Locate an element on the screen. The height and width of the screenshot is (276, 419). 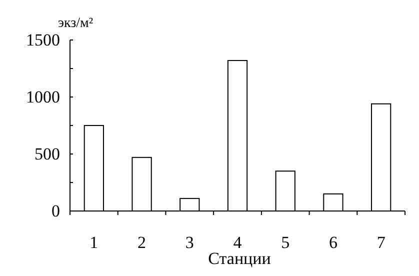
x-tick-label: 2 is located at coordinates (142, 242).